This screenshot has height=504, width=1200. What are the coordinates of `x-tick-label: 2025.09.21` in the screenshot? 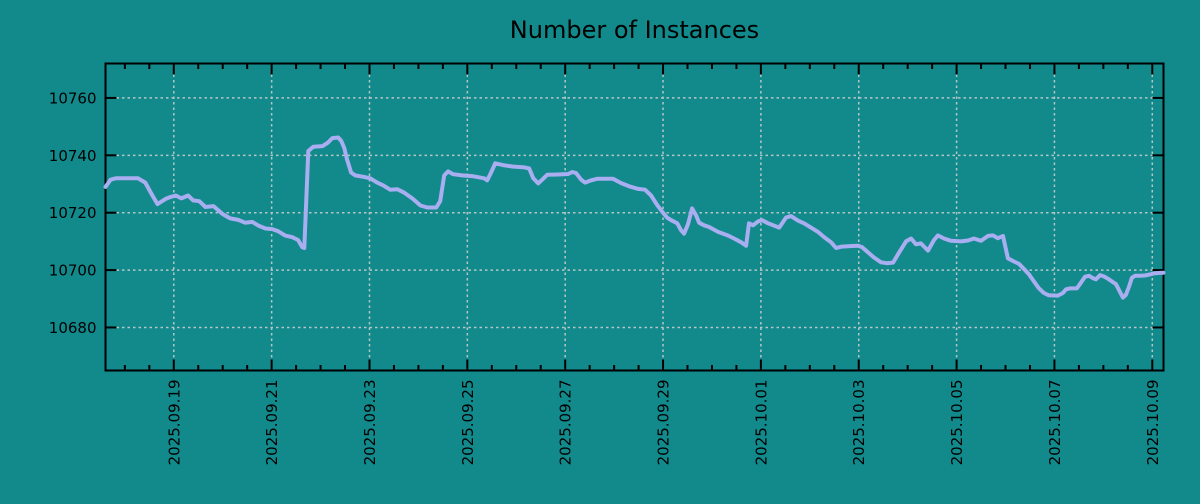 It's located at (272, 423).